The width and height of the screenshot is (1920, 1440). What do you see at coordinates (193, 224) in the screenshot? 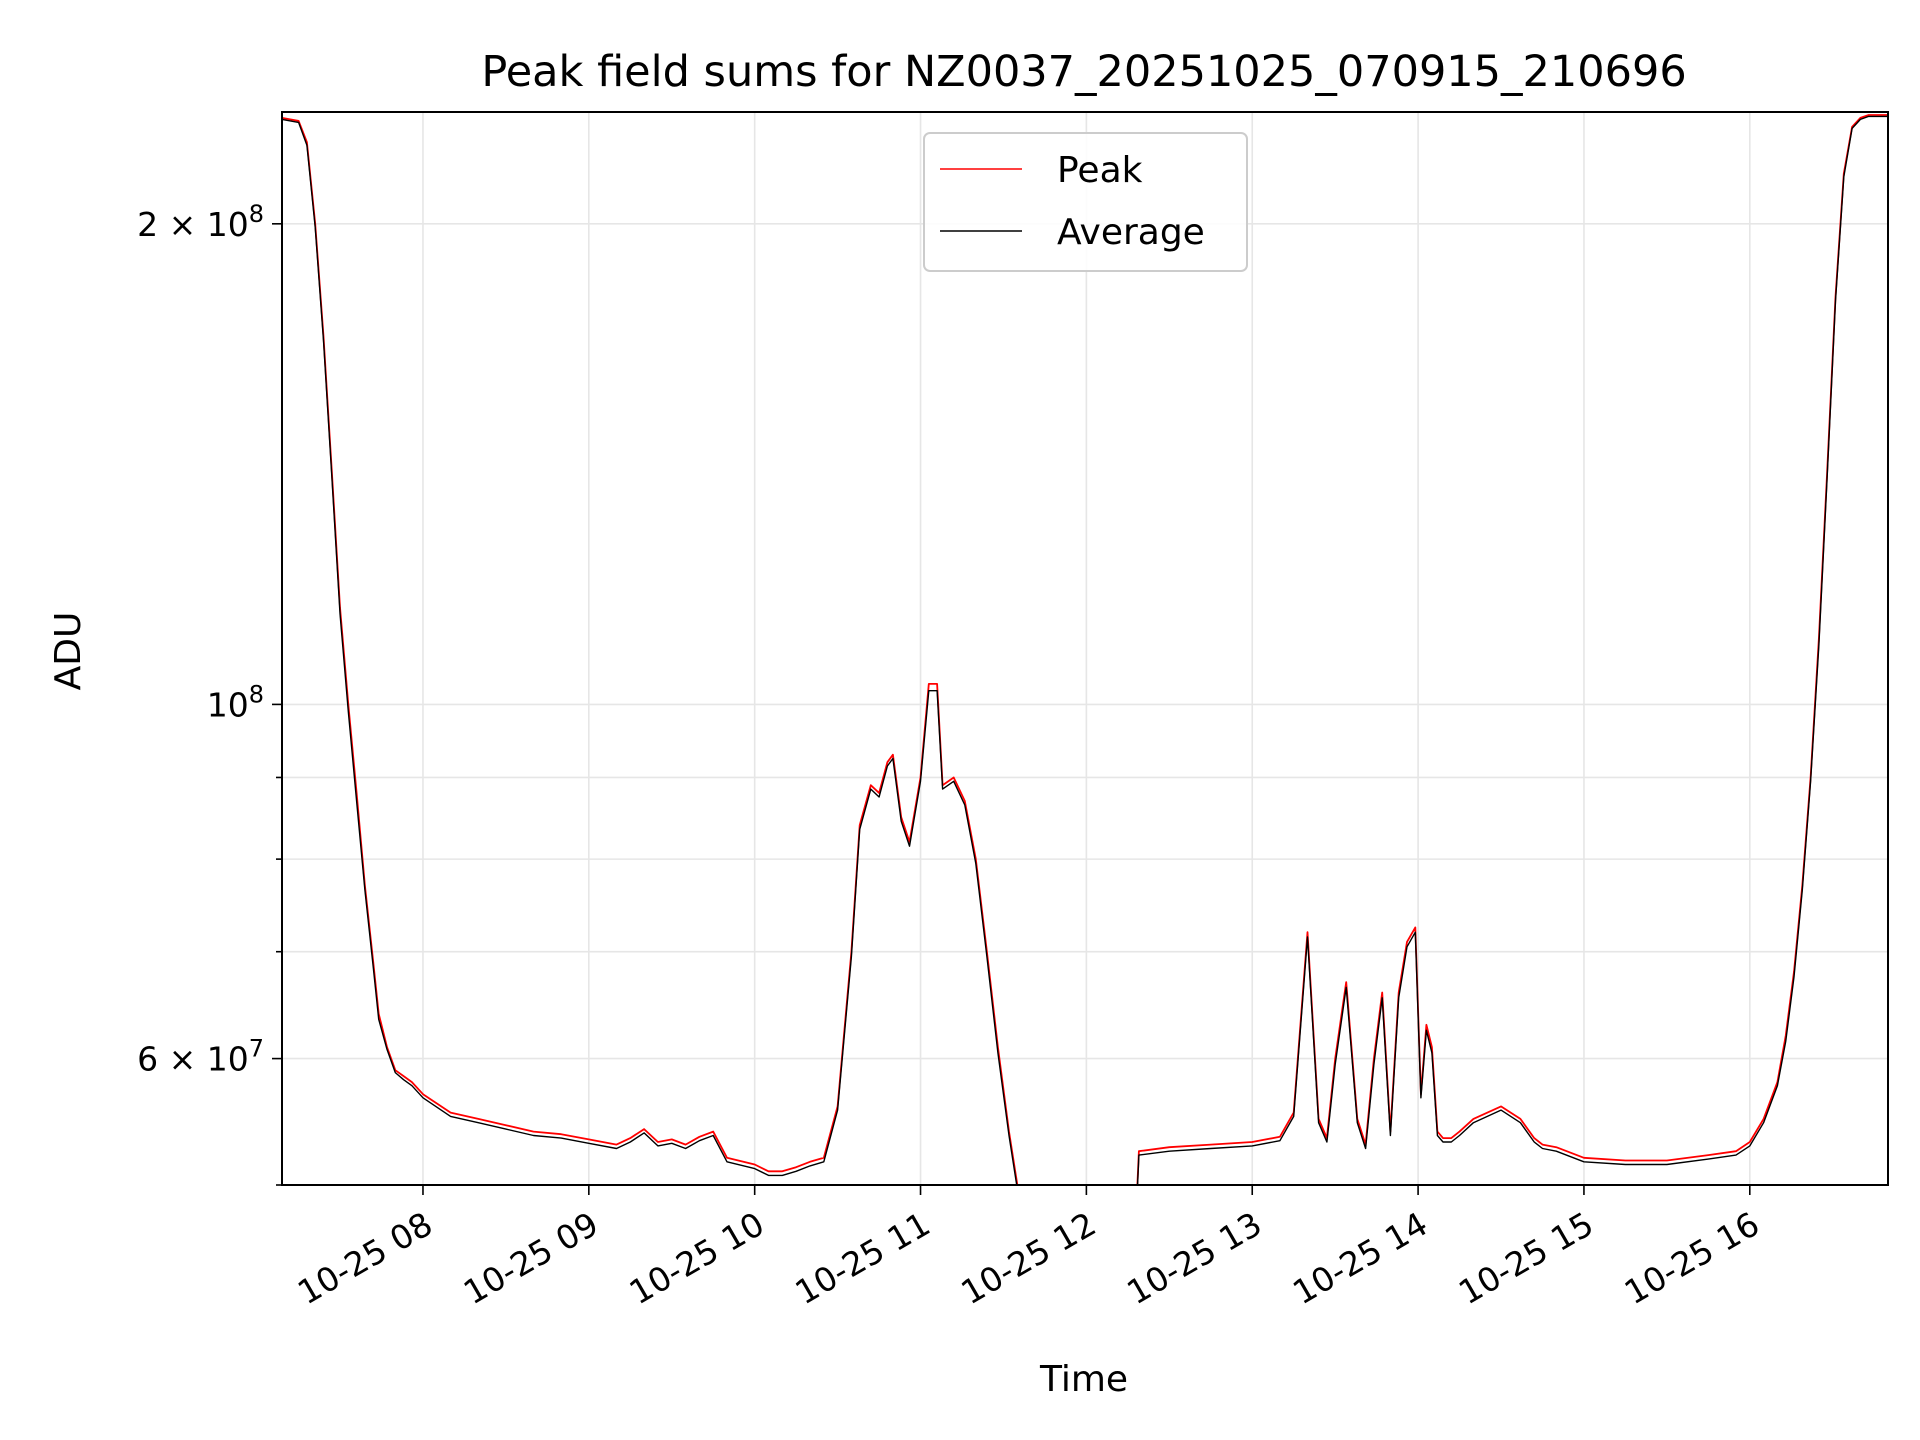
I see `y-tick-mantissa: 2 × 10` at bounding box center [193, 224].